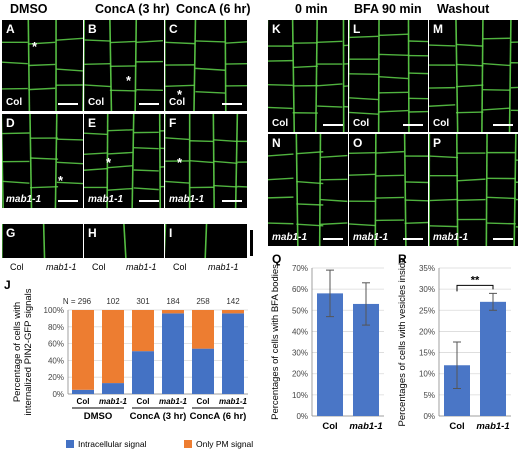  What do you see at coordinates (92, 123) in the screenshot?
I see `panel-letter: E` at bounding box center [92, 123].